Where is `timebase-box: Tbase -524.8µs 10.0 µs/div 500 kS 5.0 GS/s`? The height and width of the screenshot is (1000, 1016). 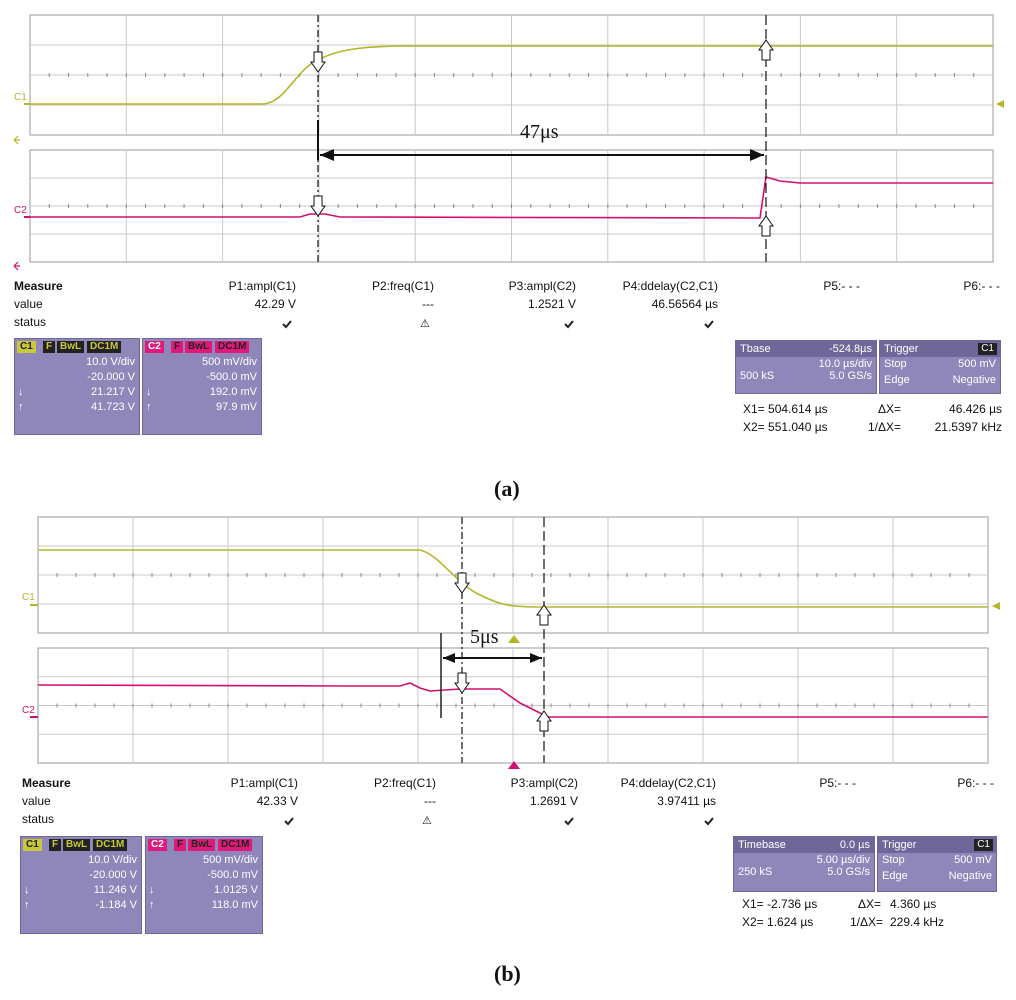
timebase-box: Tbase -524.8µs 10.0 µs/div 500 kS 5.0 GS/s is located at coordinates (806, 367).